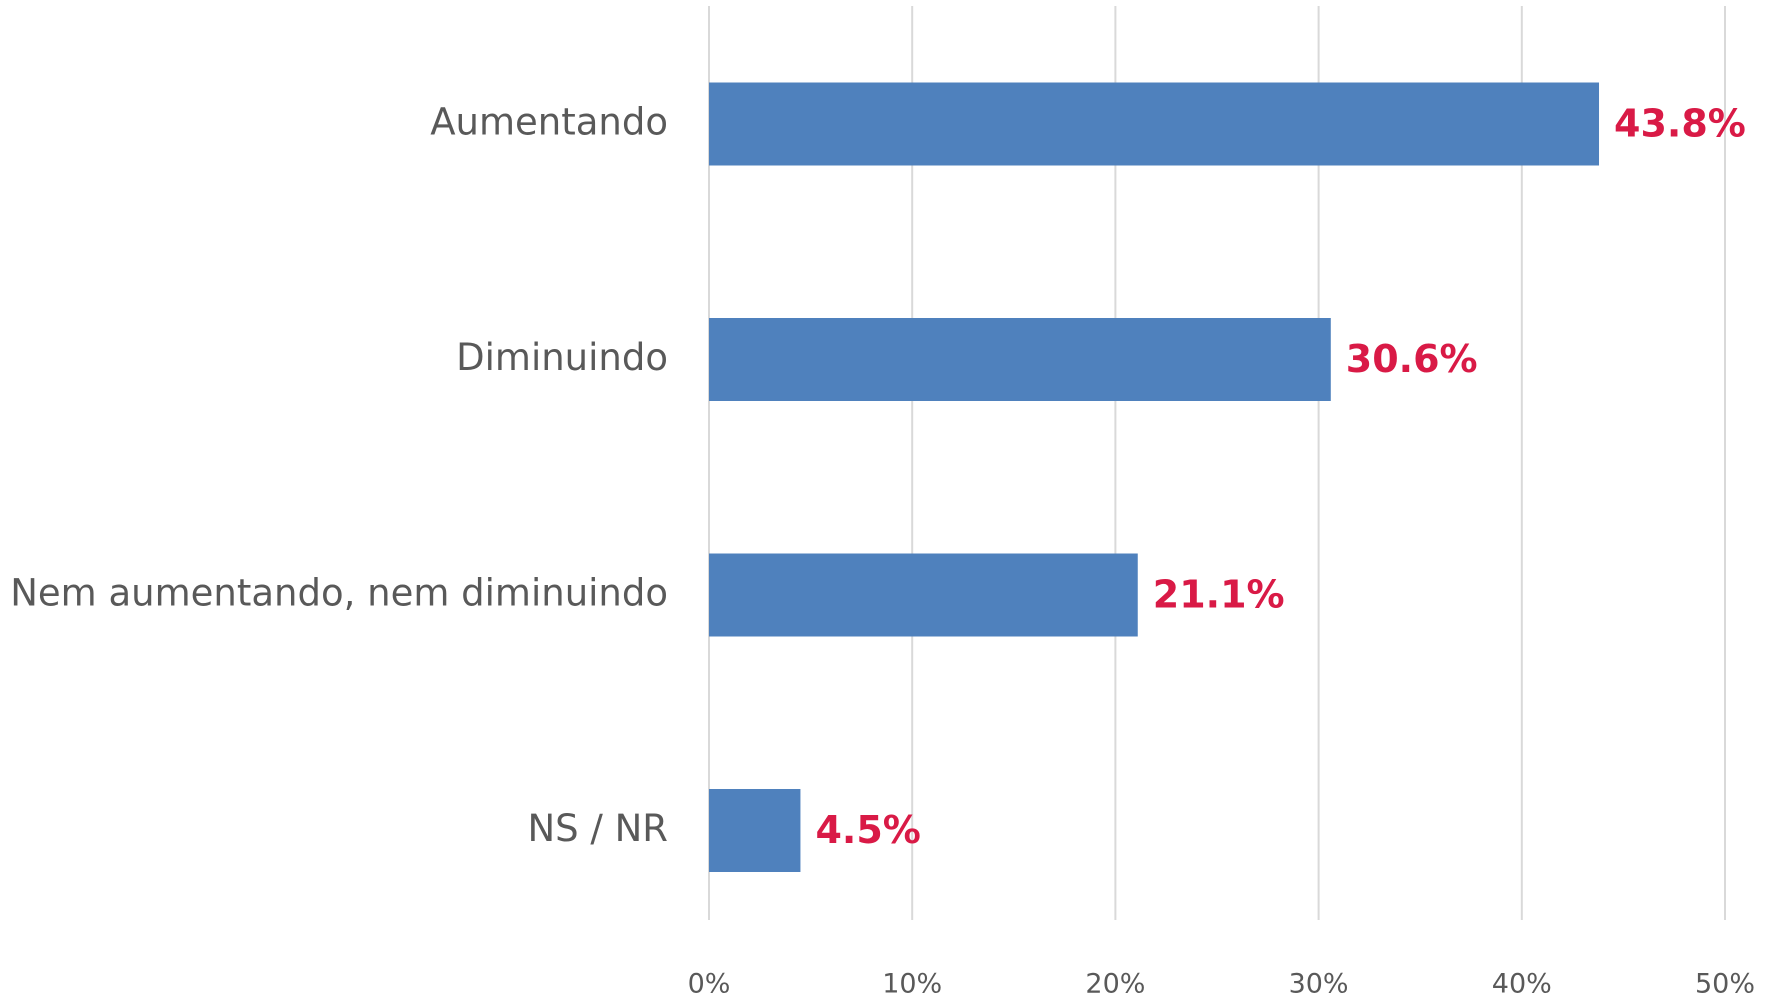 Image resolution: width=1768 pixels, height=1001 pixels. What do you see at coordinates (562, 357) in the screenshot?
I see `category-label: Diminuindo` at bounding box center [562, 357].